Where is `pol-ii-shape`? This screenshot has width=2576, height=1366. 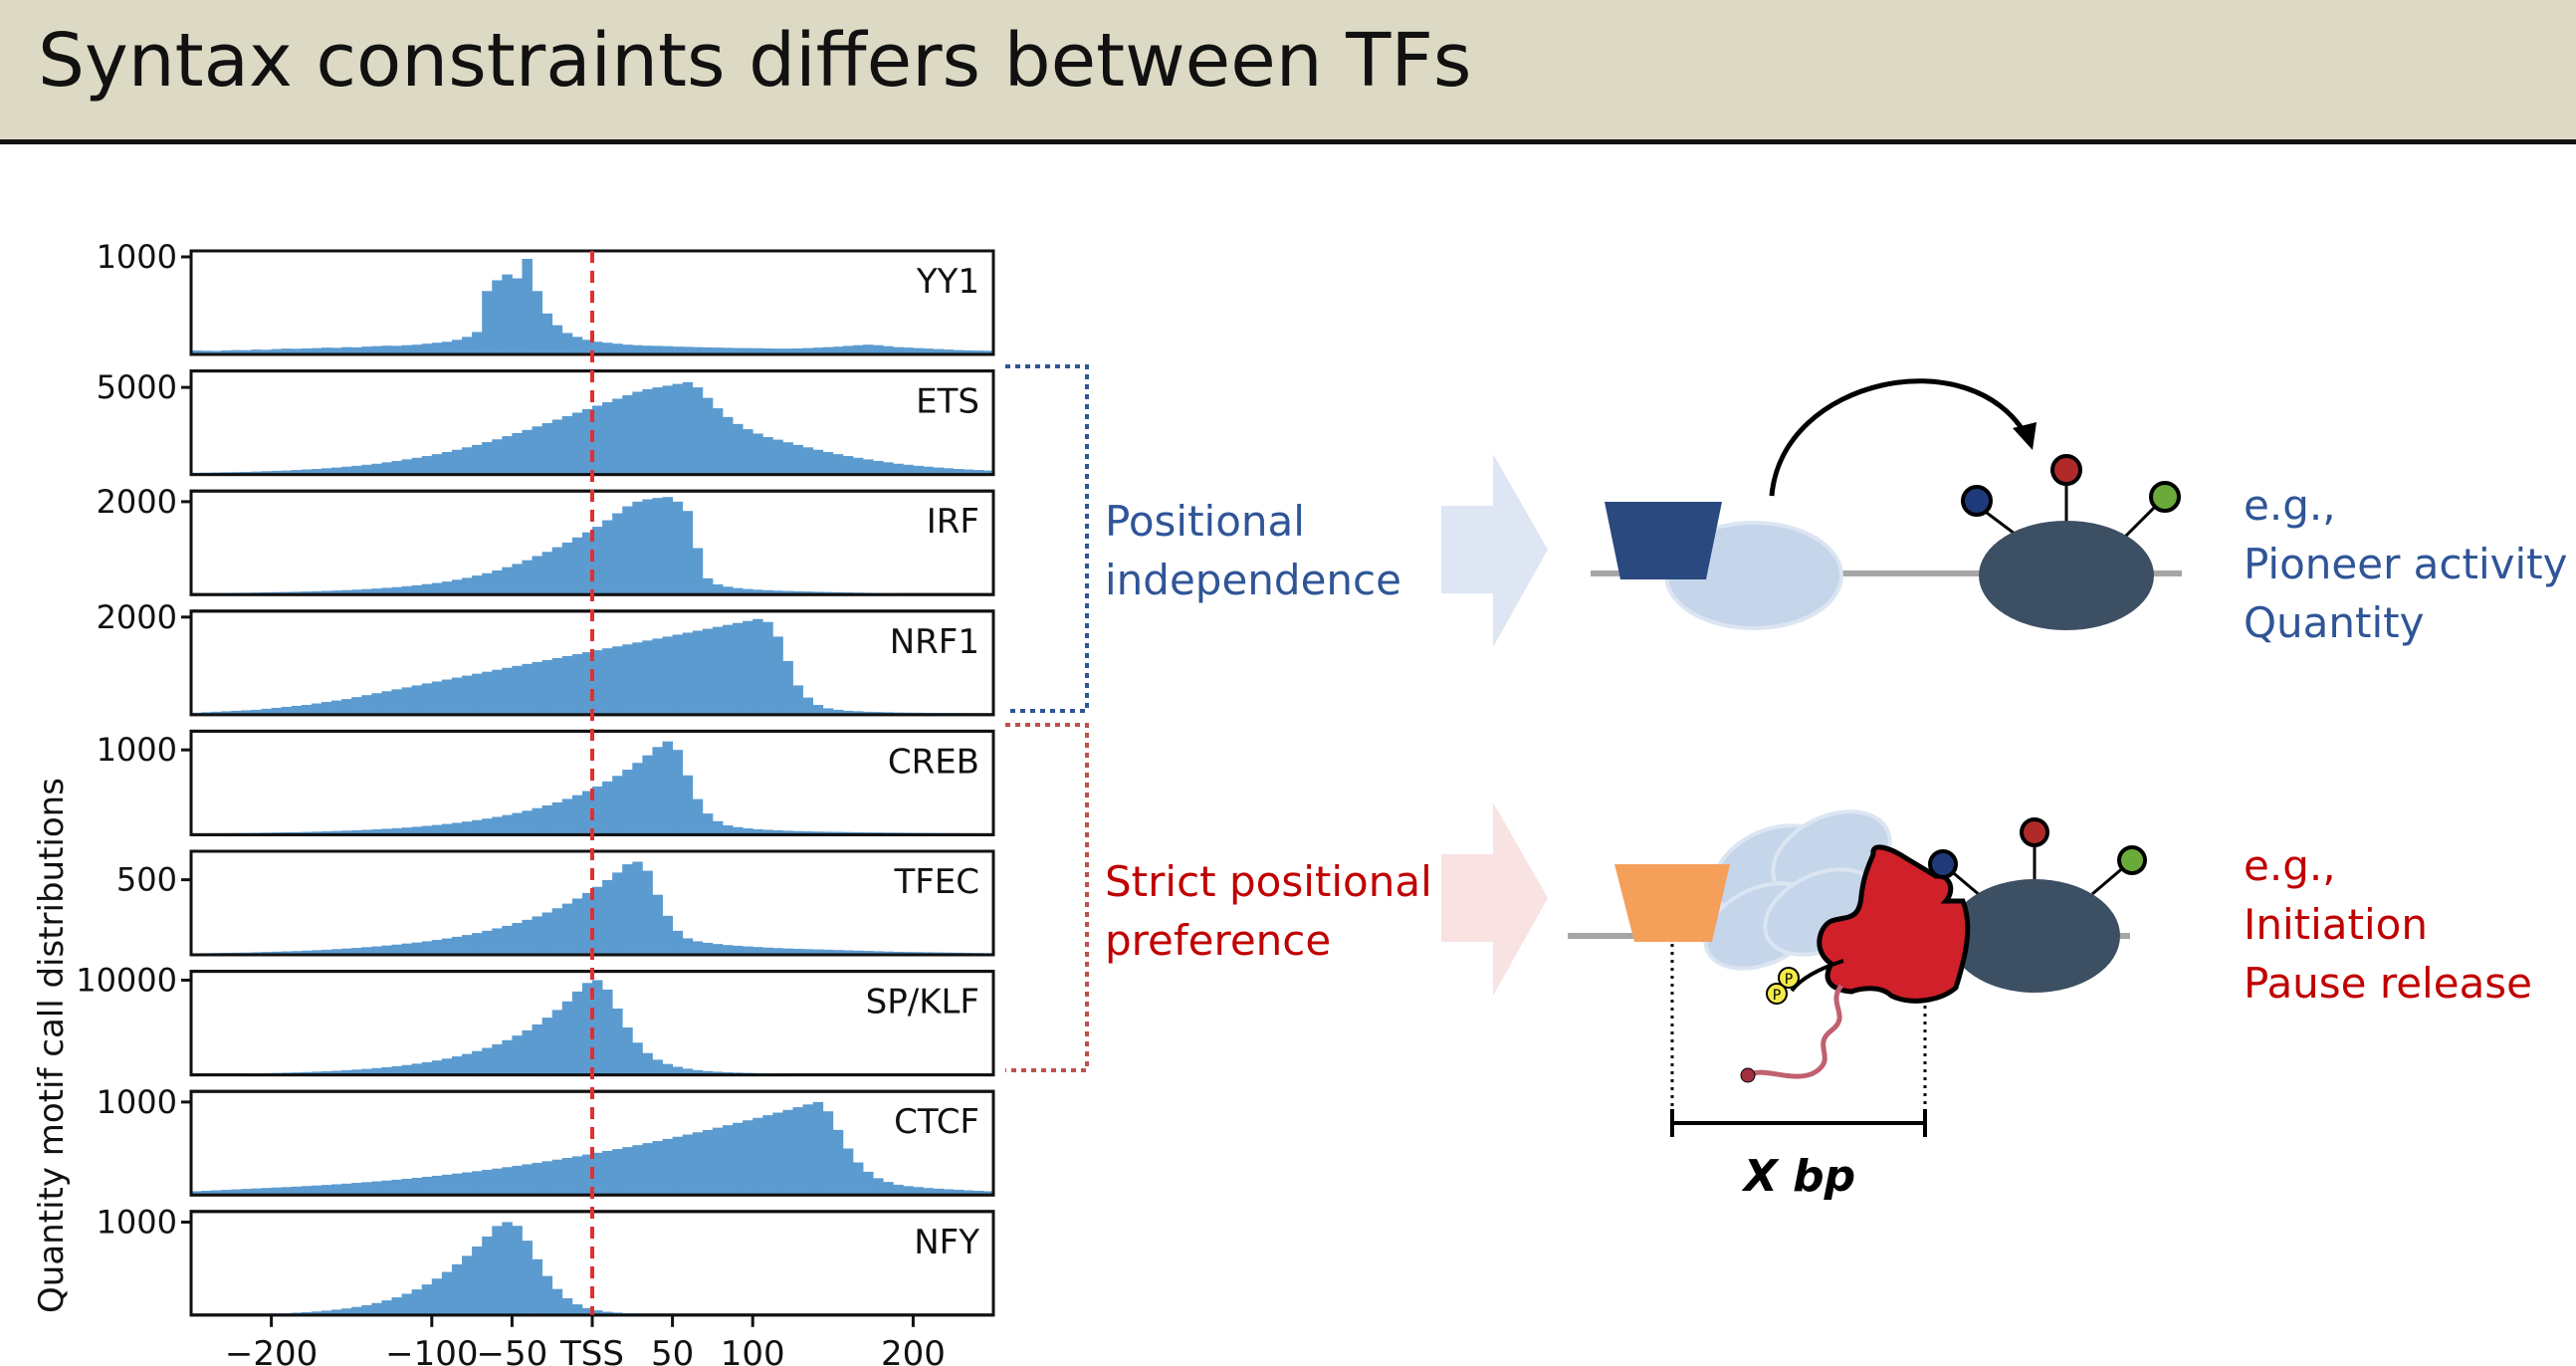
pol-ii-shape is located at coordinates (1894, 924).